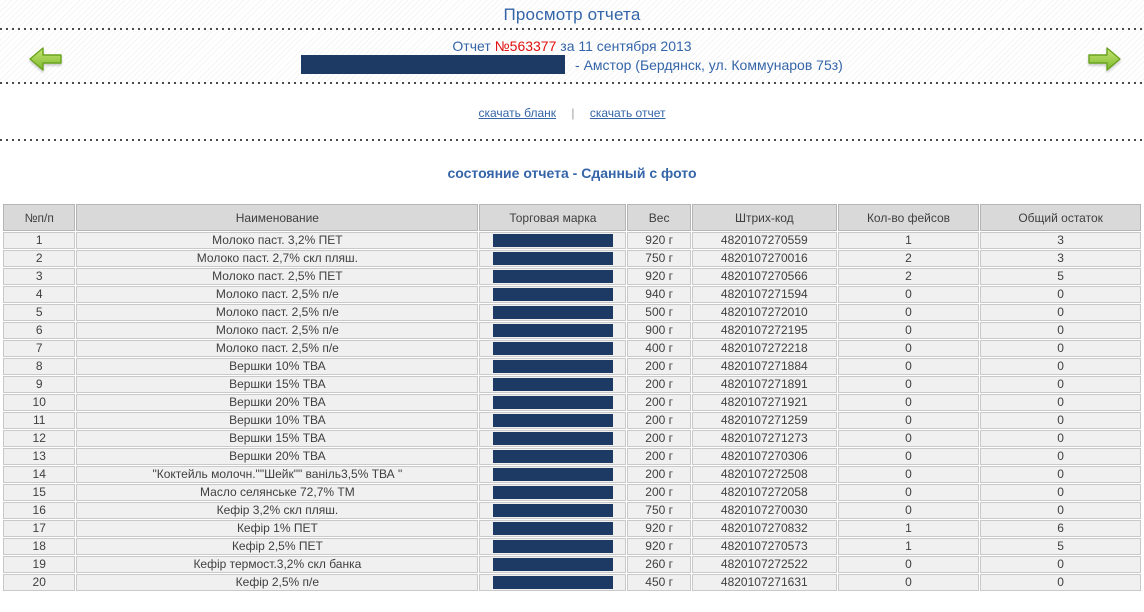  What do you see at coordinates (39, 474) in the screenshot?
I see `cell-row-number: 14` at bounding box center [39, 474].